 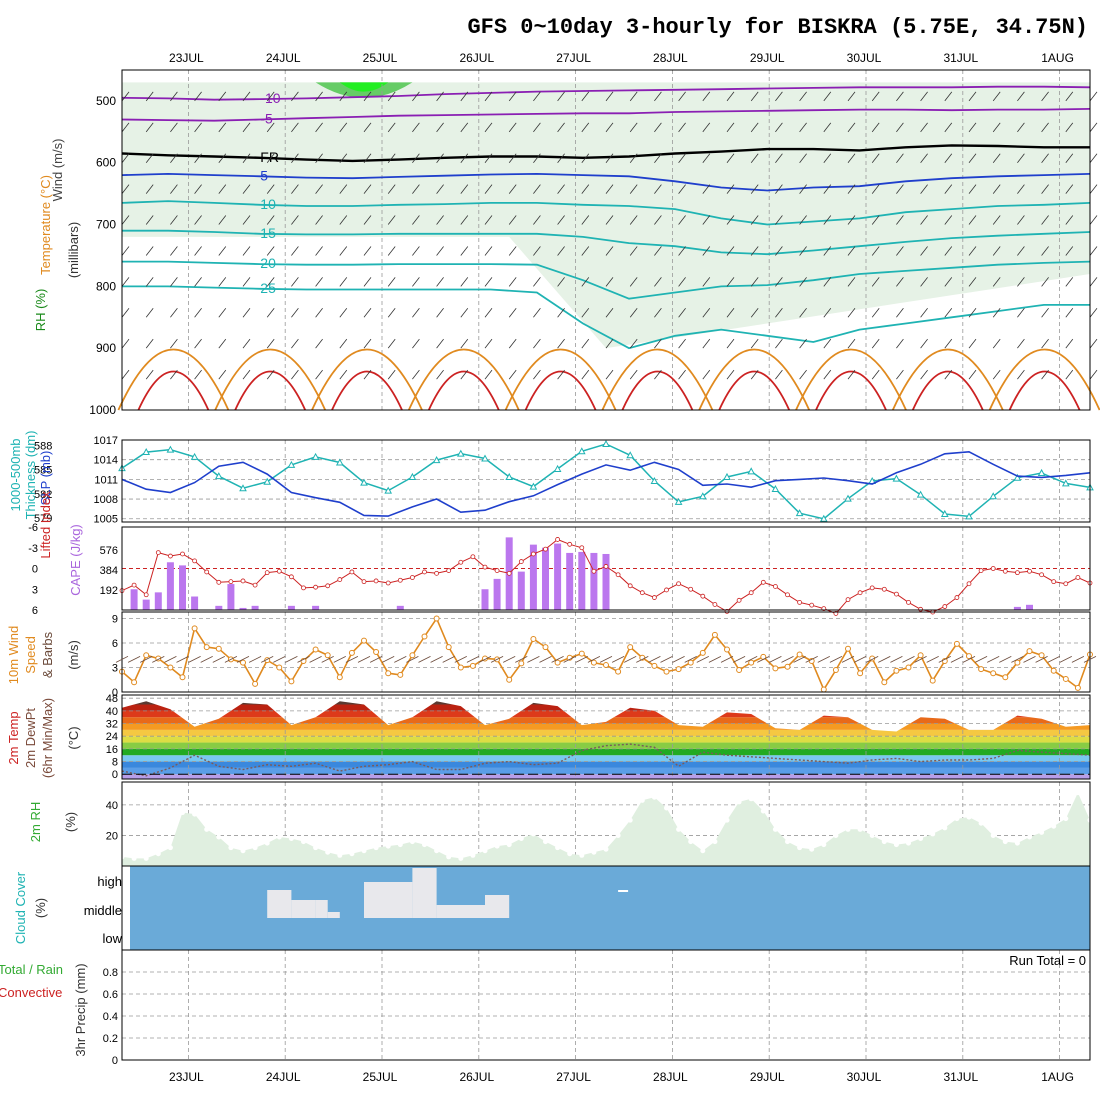 I want to click on precip-tick: 0.4, so click(x=110, y=1017).